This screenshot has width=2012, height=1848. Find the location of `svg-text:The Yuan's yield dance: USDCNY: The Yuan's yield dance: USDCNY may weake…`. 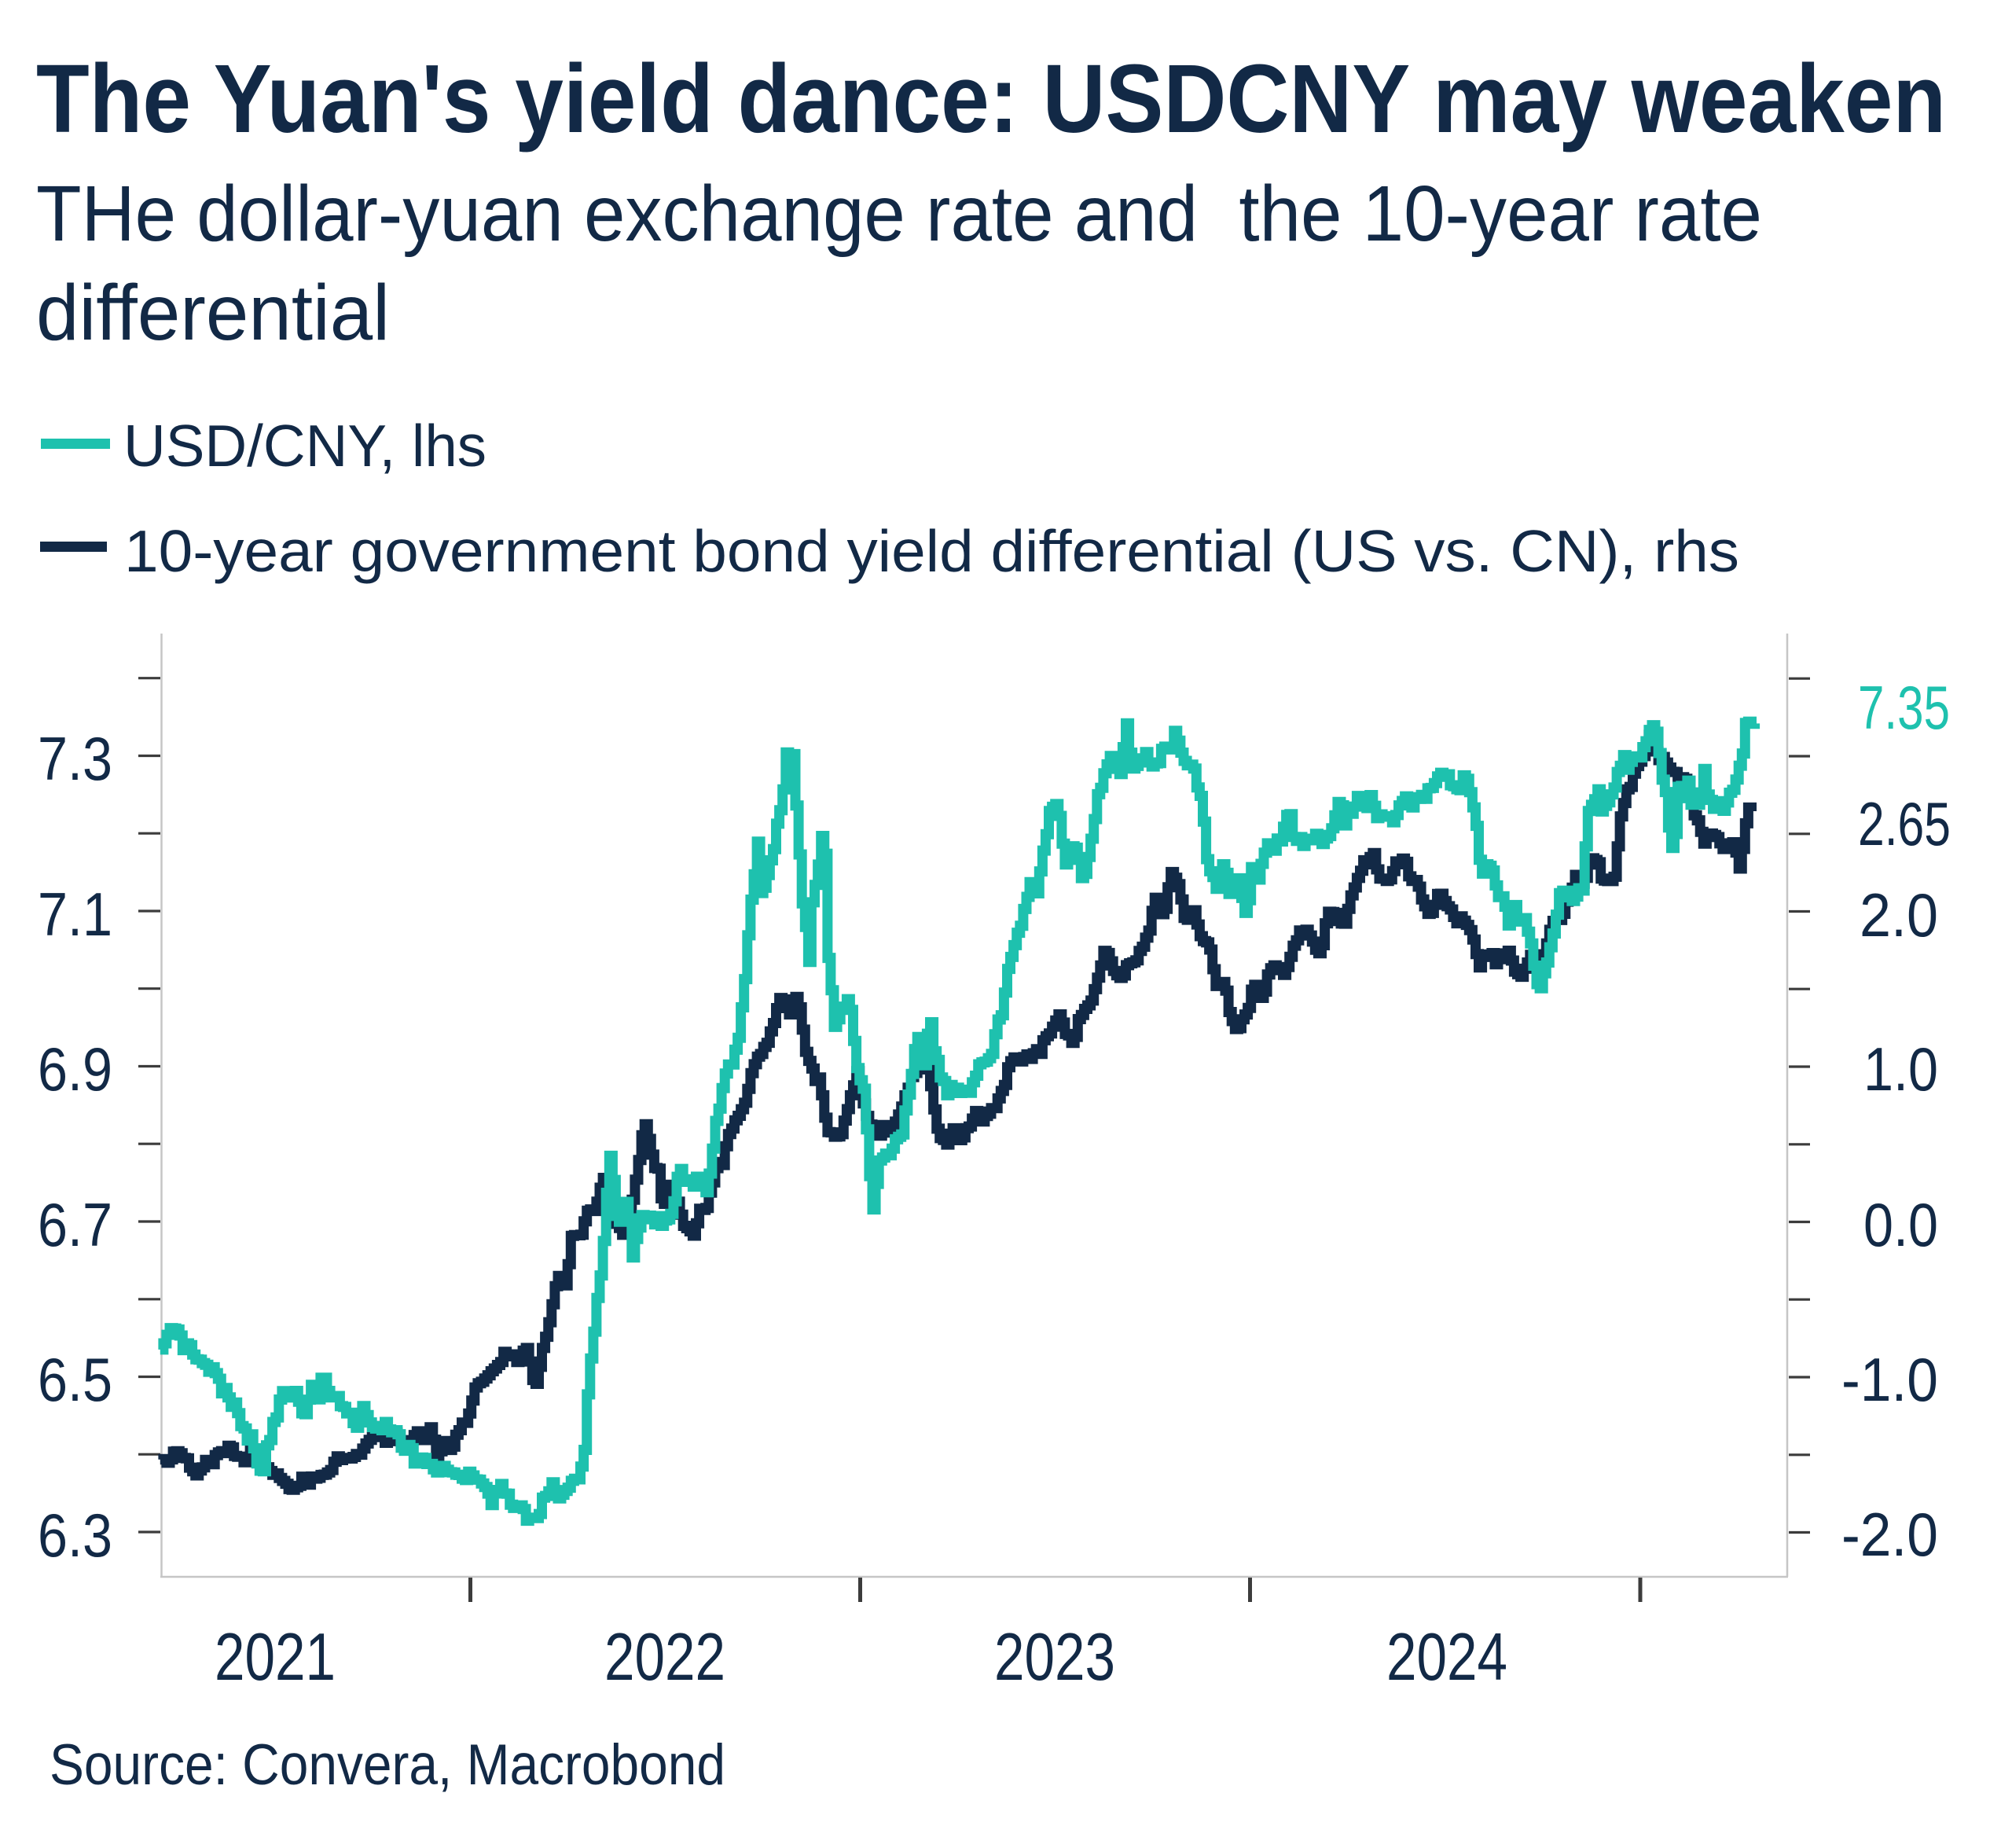

svg-text:The Yuan's yield dance: USDCNY: The Yuan's yield dance: USDCNY may weake… is located at coordinates (991, 99).